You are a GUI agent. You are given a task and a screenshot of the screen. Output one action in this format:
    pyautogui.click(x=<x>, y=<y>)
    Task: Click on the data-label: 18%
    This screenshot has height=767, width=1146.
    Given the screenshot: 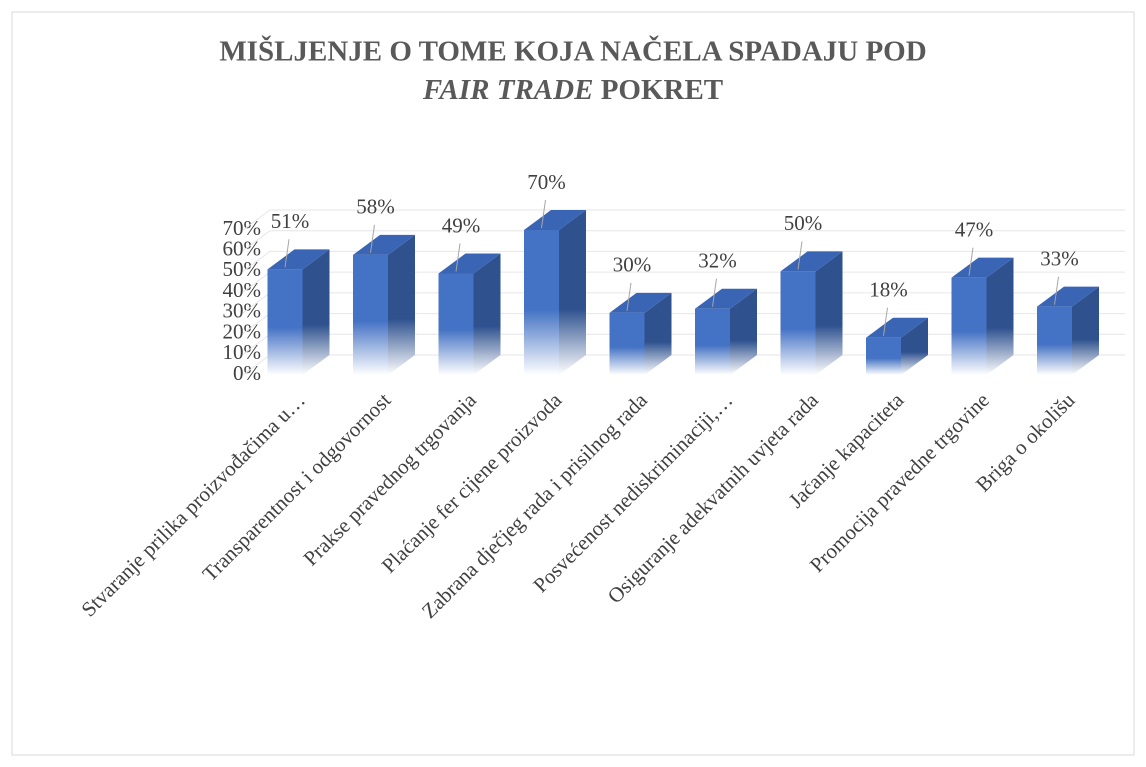 What is the action you would take?
    pyautogui.click(x=888, y=290)
    